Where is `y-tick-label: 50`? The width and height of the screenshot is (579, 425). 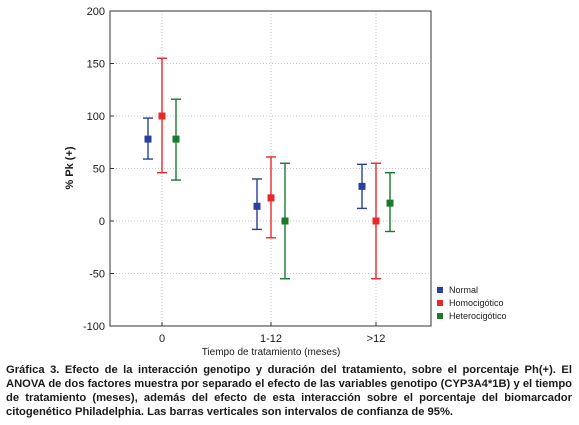
y-tick-label: 50 is located at coordinates (99, 170).